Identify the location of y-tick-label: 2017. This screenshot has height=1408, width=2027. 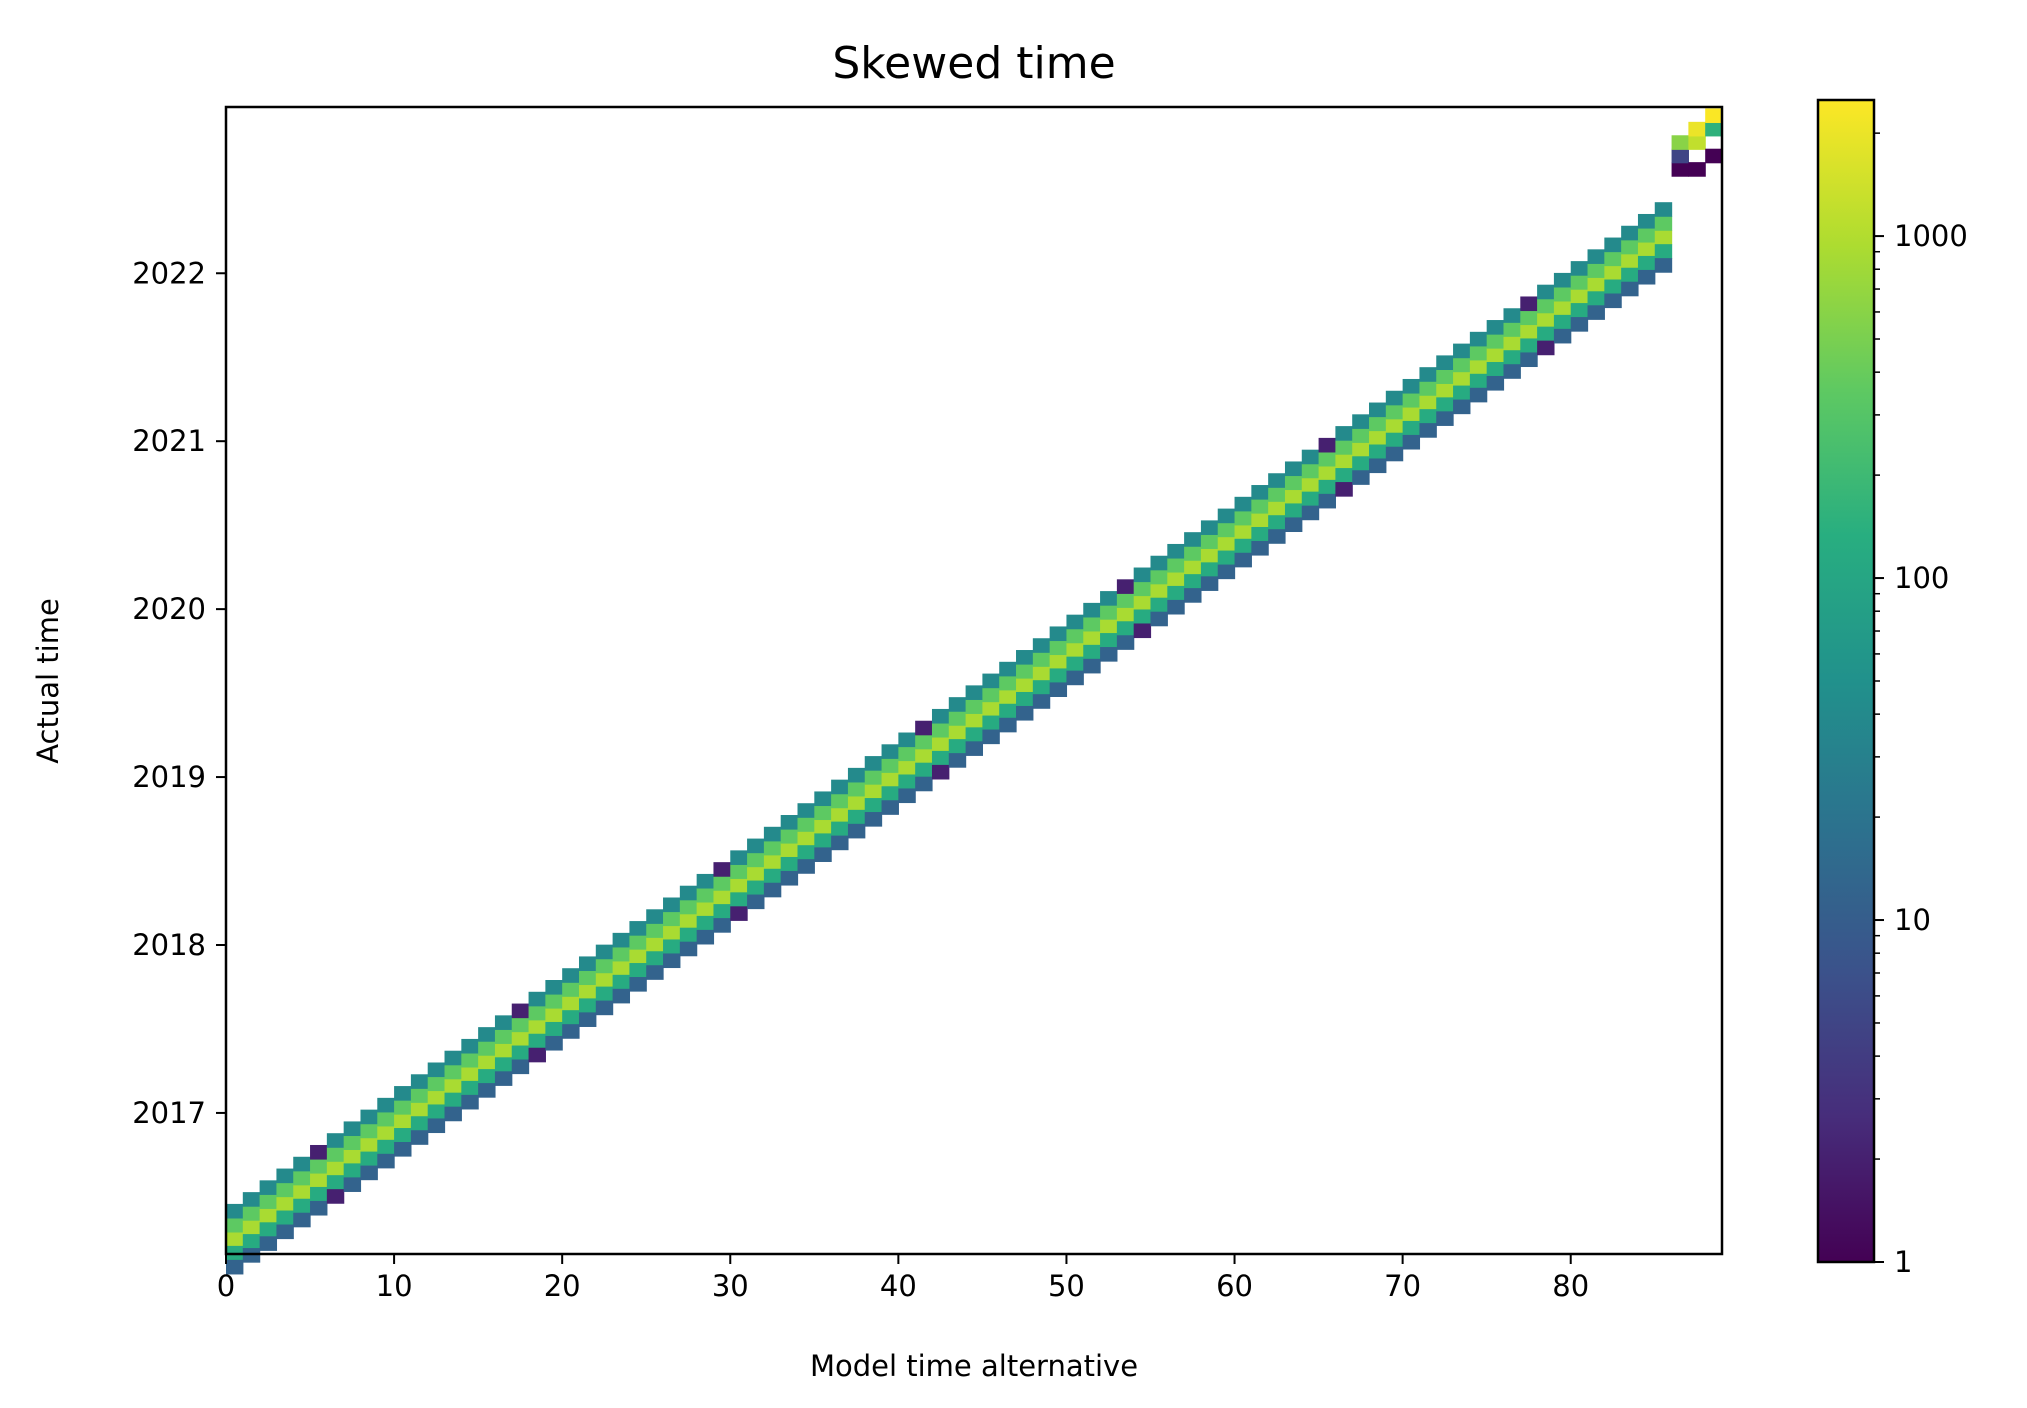
(169, 1113).